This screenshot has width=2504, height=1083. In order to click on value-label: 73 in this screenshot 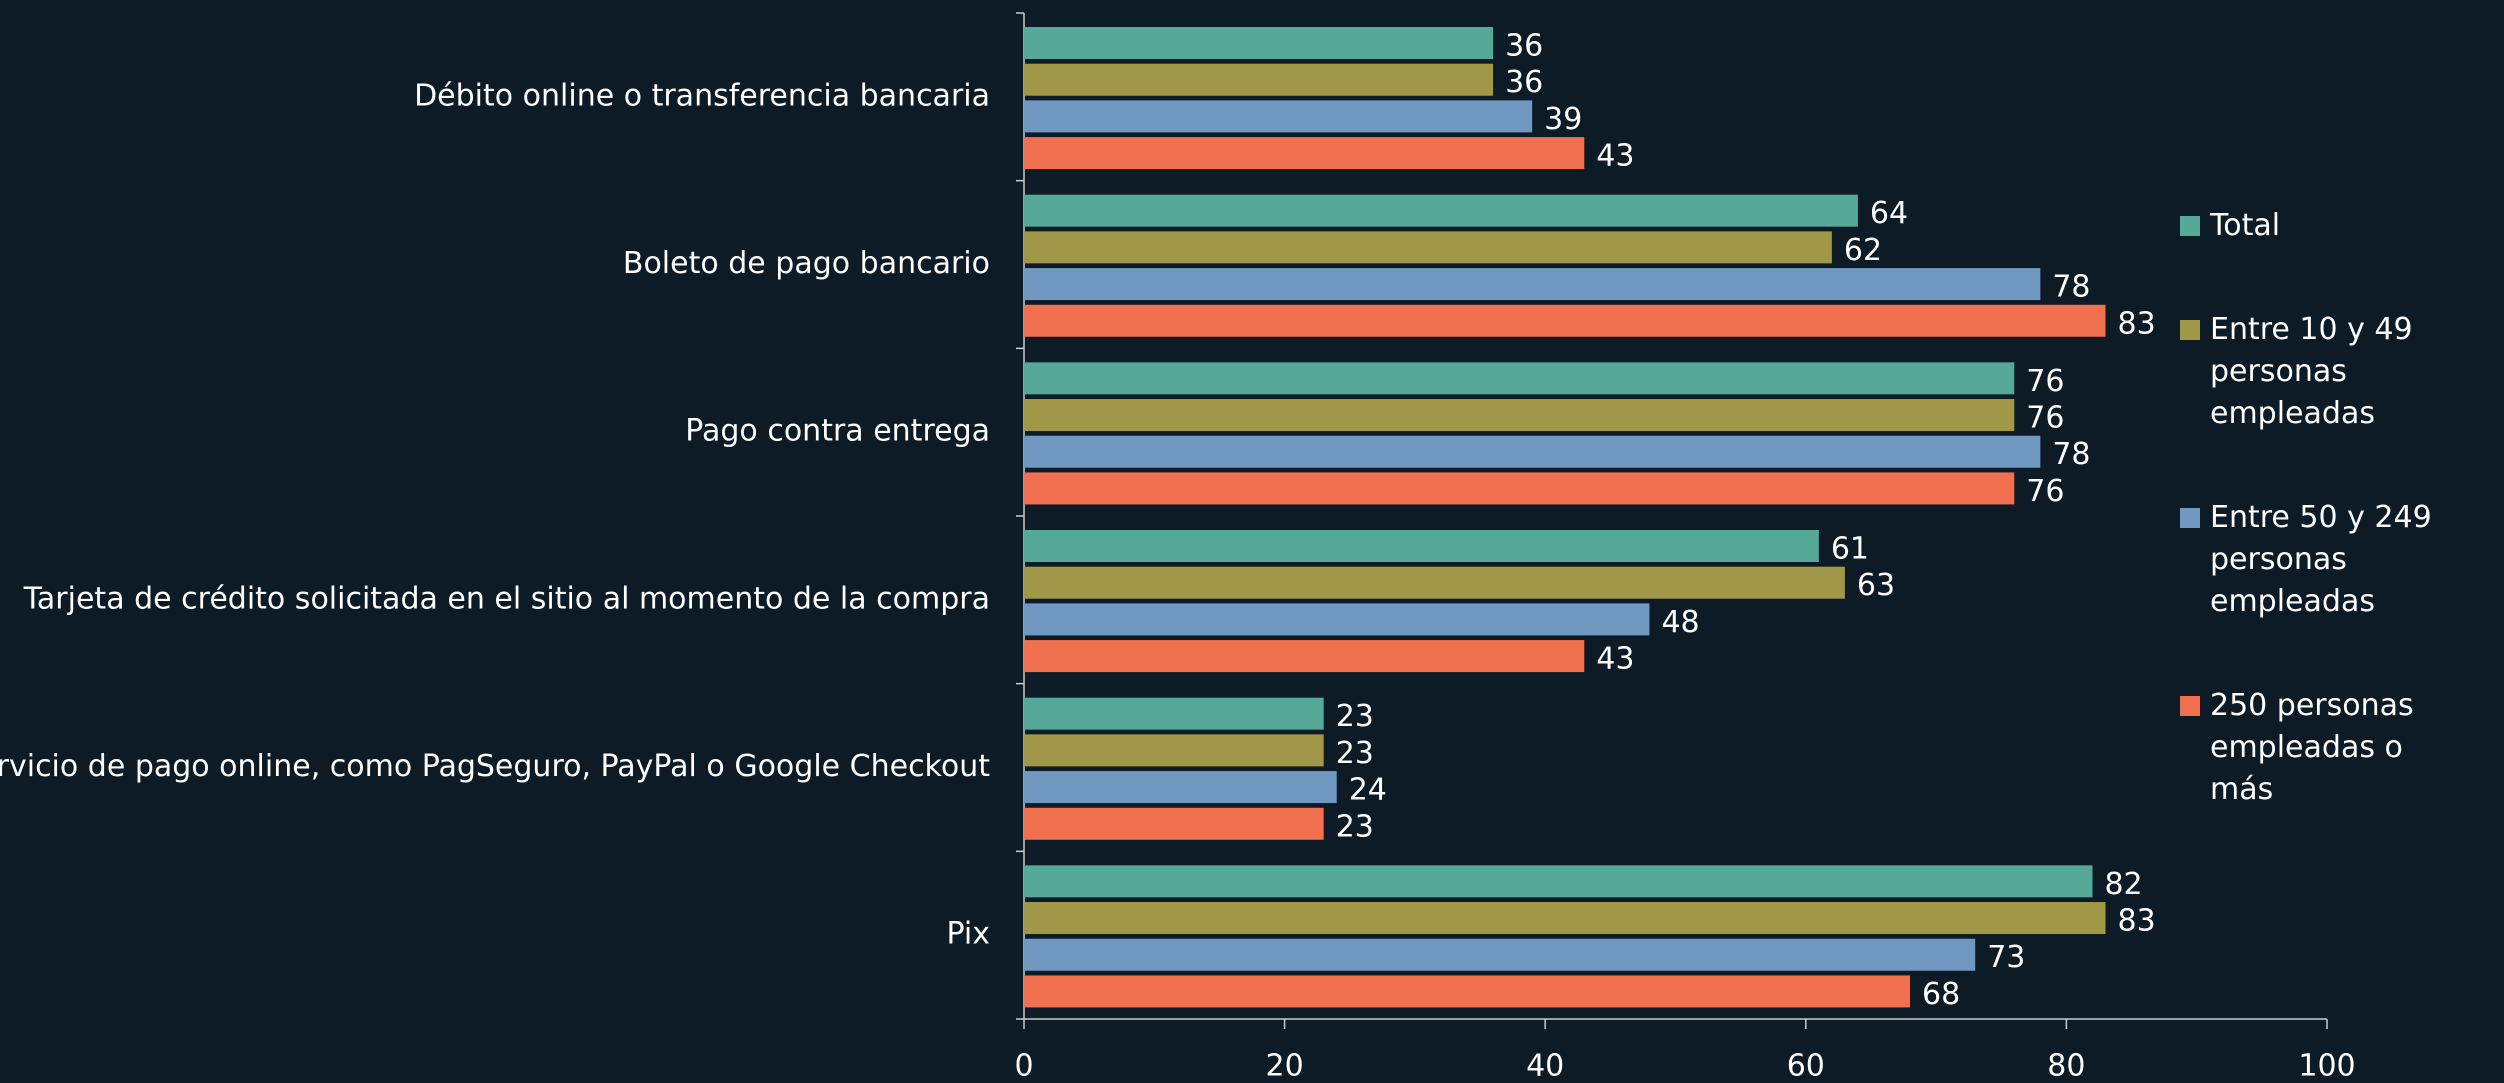, I will do `click(2006, 957)`.